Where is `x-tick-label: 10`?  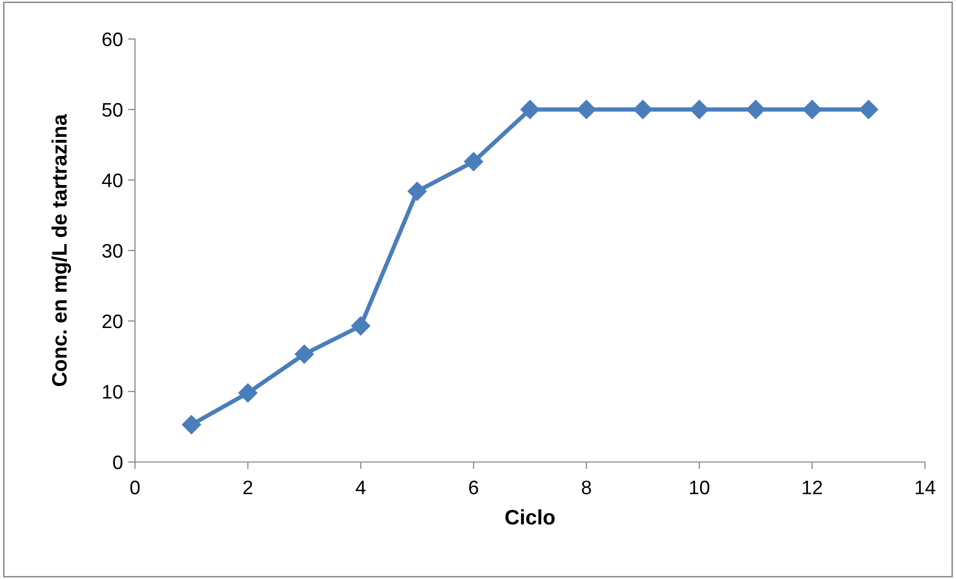
x-tick-label: 10 is located at coordinates (700, 487).